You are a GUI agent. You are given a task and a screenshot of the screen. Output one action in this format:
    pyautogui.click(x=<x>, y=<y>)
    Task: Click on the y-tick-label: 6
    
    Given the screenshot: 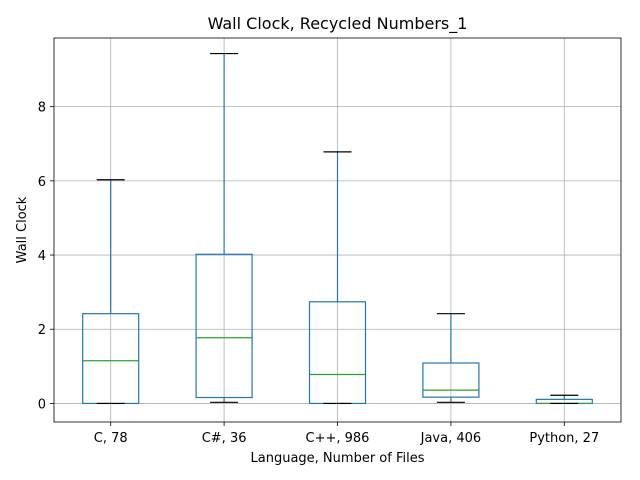 What is the action you would take?
    pyautogui.click(x=42, y=182)
    